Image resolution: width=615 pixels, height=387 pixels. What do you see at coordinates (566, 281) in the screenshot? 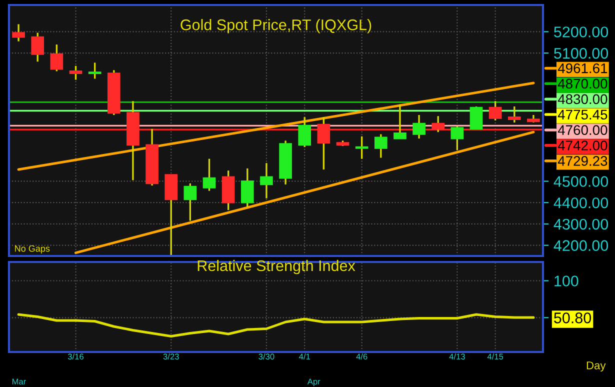
I see `y-tick-label: 100` at bounding box center [566, 281].